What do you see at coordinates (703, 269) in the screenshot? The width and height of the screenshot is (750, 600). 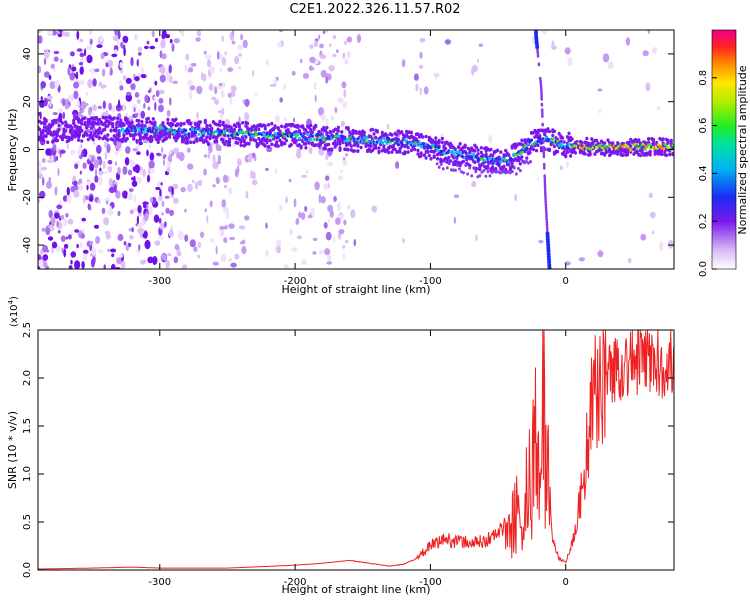 I see `colorbar-tick-label: 0.0` at bounding box center [703, 269].